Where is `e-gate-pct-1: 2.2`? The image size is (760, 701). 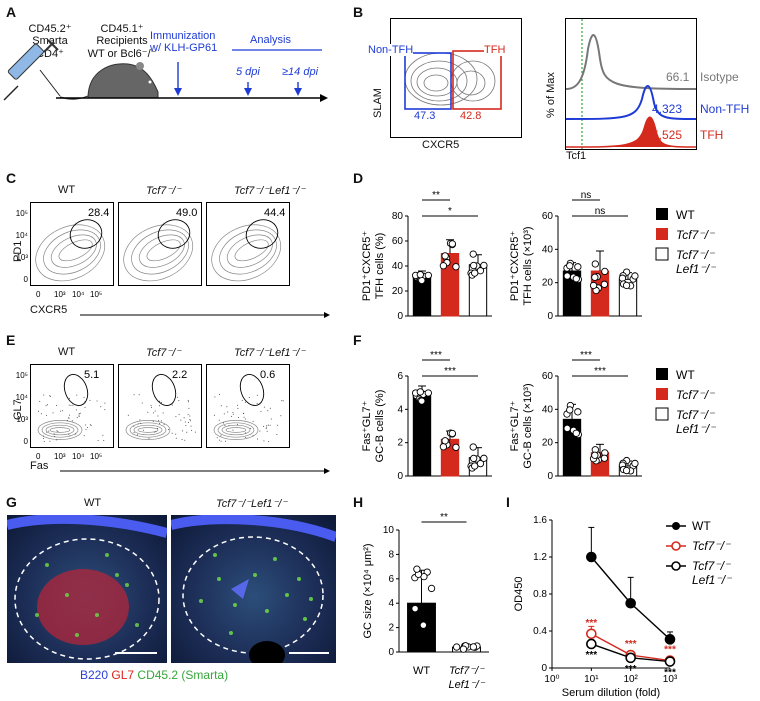
e-gate-pct-1: 2.2 is located at coordinates (179, 375).